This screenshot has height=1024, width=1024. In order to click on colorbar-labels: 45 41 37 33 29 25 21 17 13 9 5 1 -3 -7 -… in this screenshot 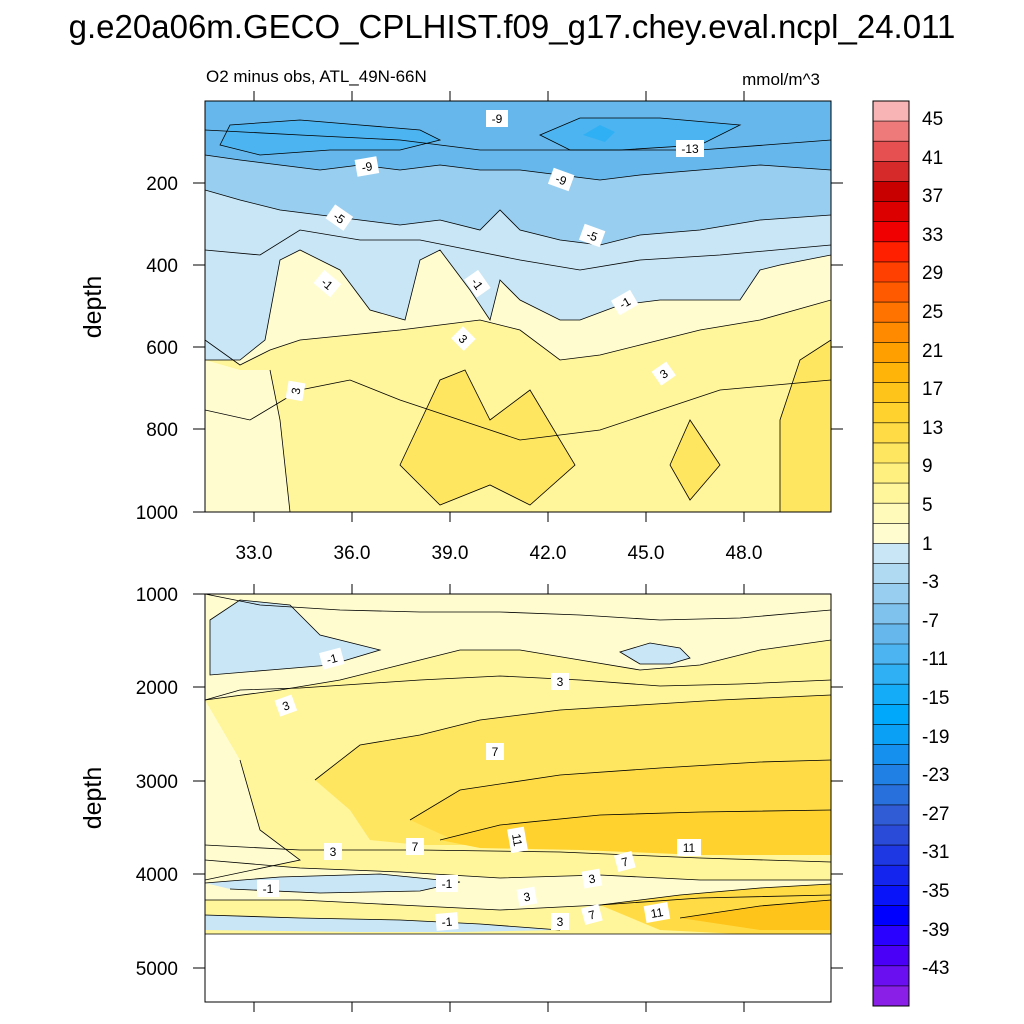, I will do `click(935, 544)`.